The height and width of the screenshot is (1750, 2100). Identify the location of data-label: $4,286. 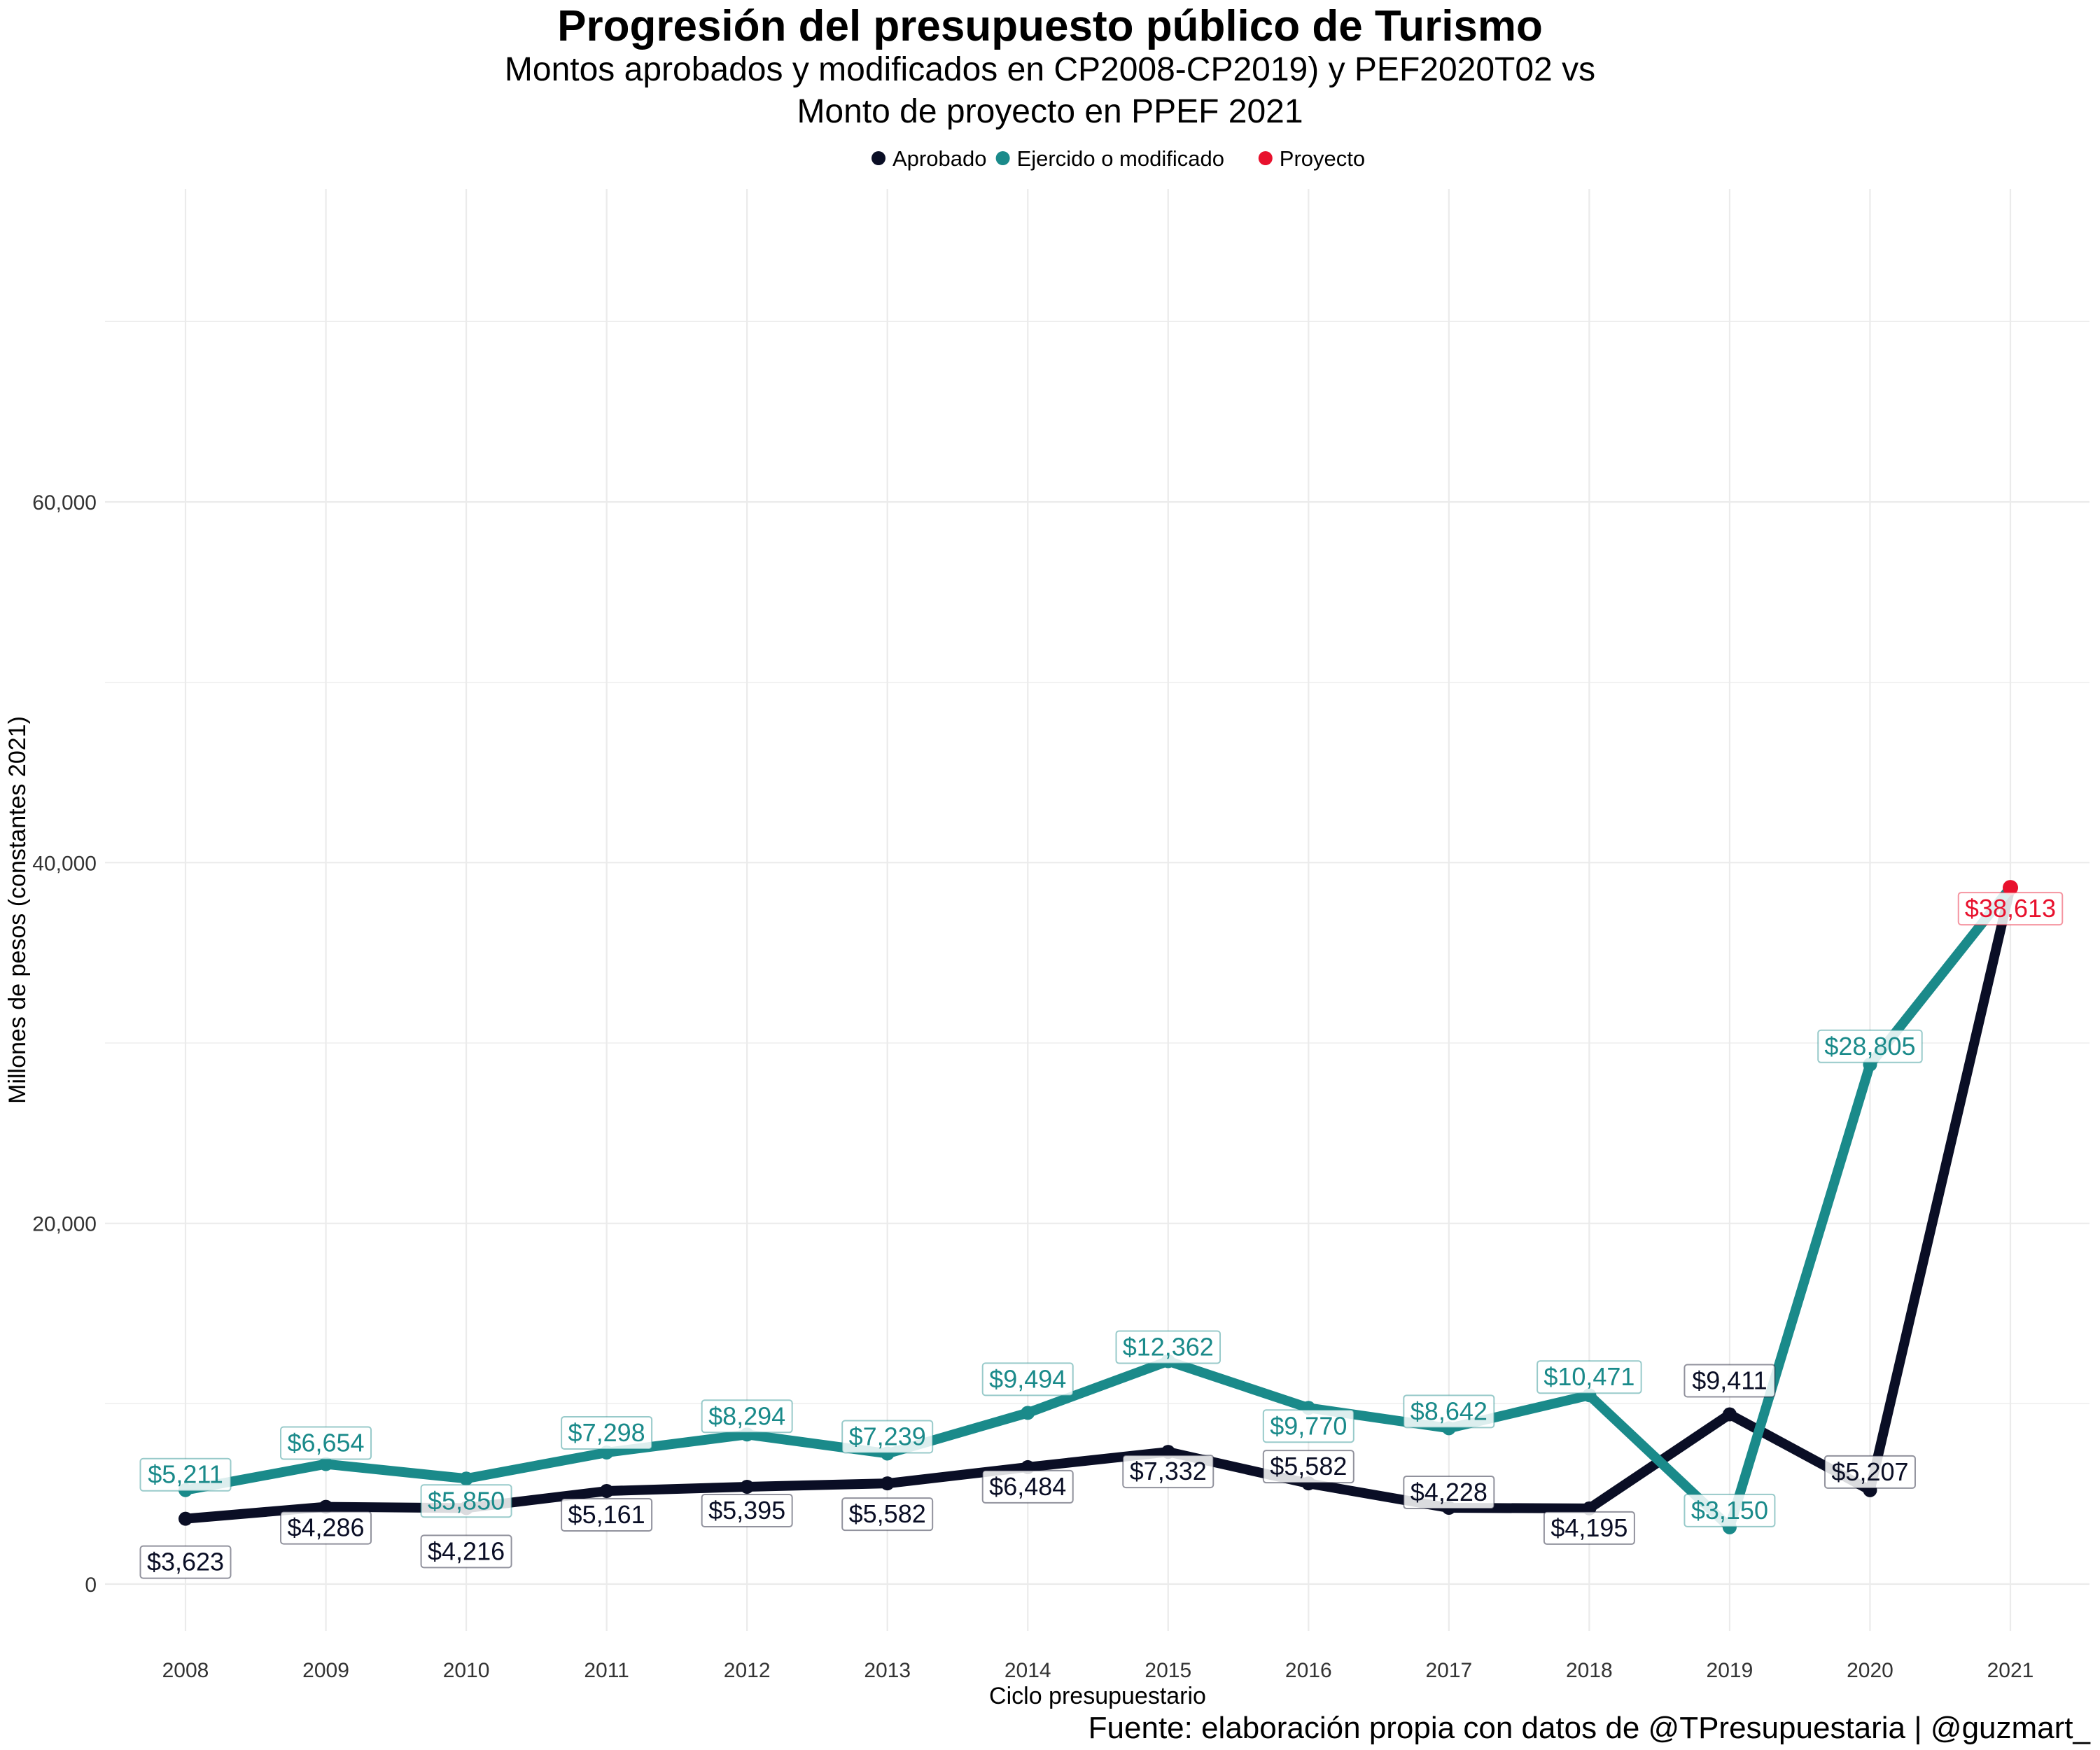
(326, 1528).